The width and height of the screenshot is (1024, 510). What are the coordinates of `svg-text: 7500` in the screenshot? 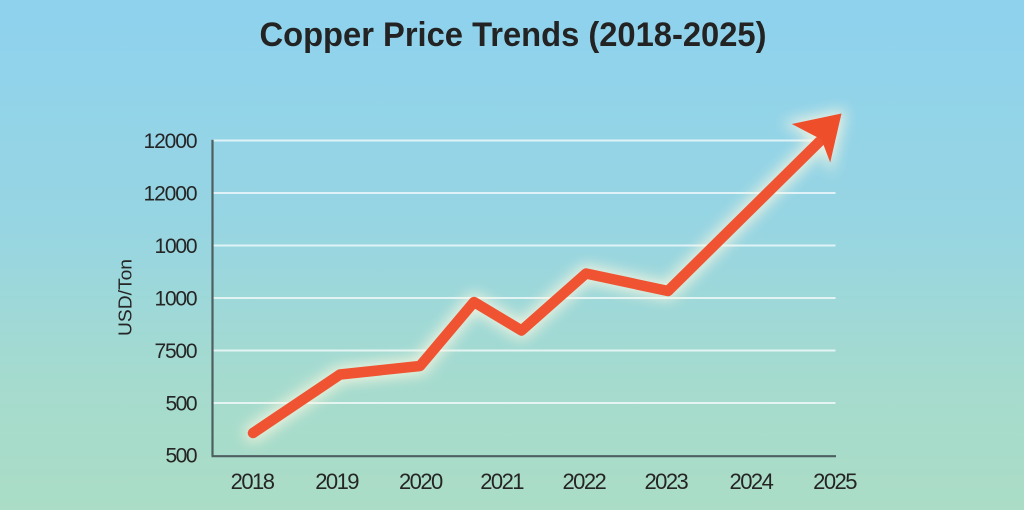 It's located at (176, 351).